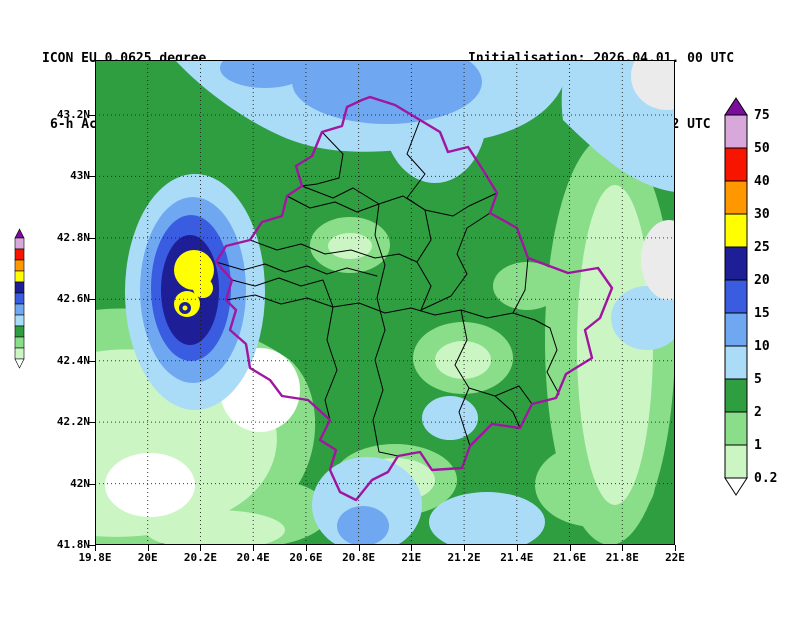 The width and height of the screenshot is (800, 618). What do you see at coordinates (150, 485) in the screenshot?
I see `precip-region-below-02mm` at bounding box center [150, 485].